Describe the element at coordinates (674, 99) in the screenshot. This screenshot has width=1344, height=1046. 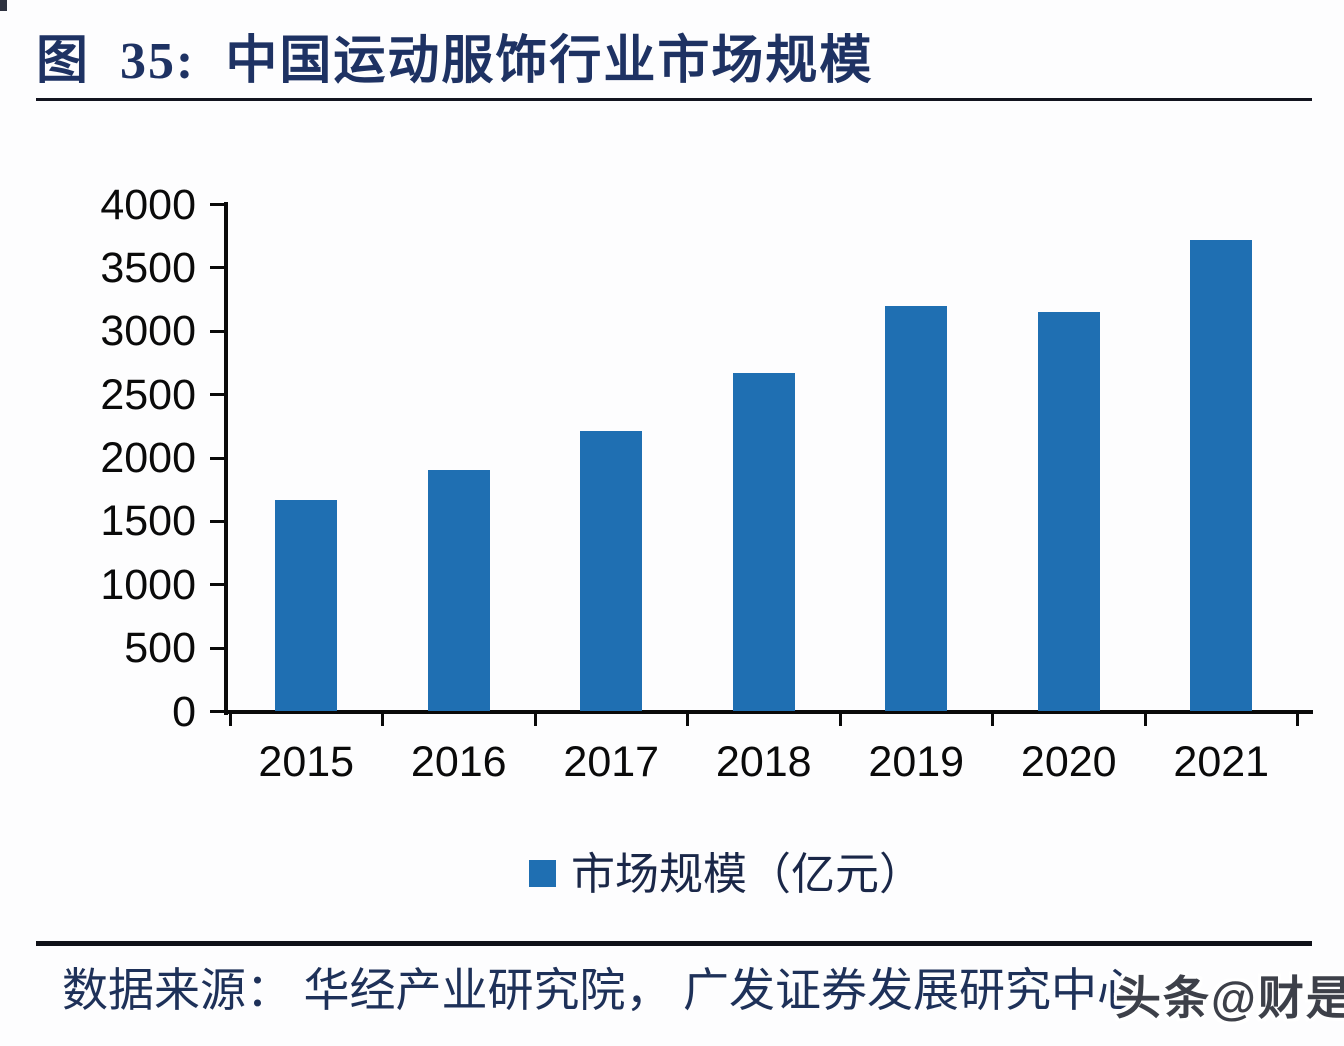
I see `title-underline` at that location.